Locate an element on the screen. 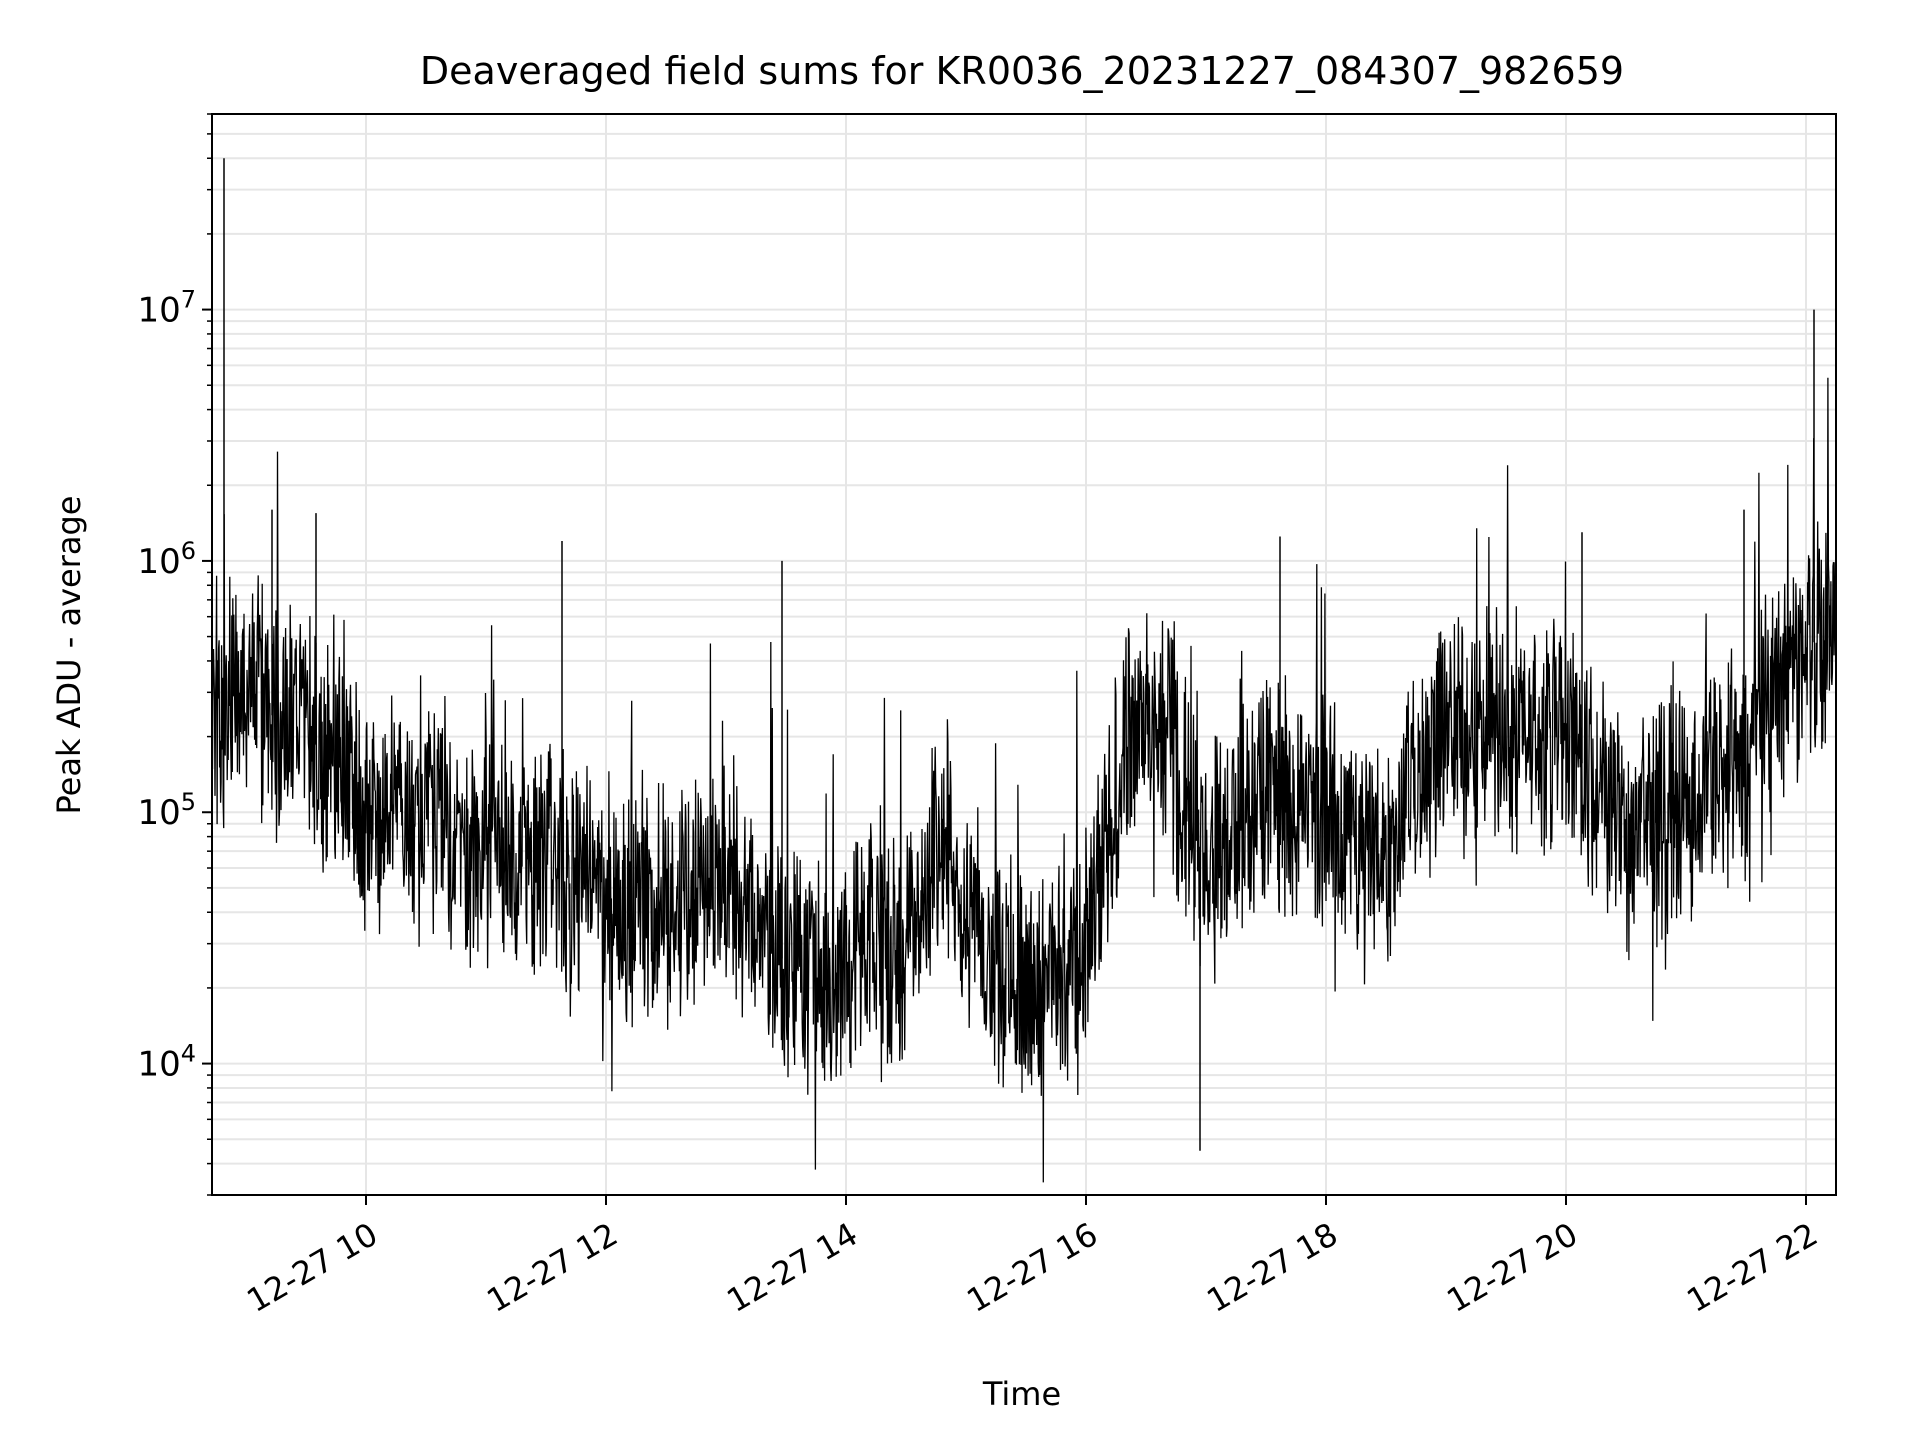  y-tick-label: 10⁴ is located at coordinates (166, 1062).